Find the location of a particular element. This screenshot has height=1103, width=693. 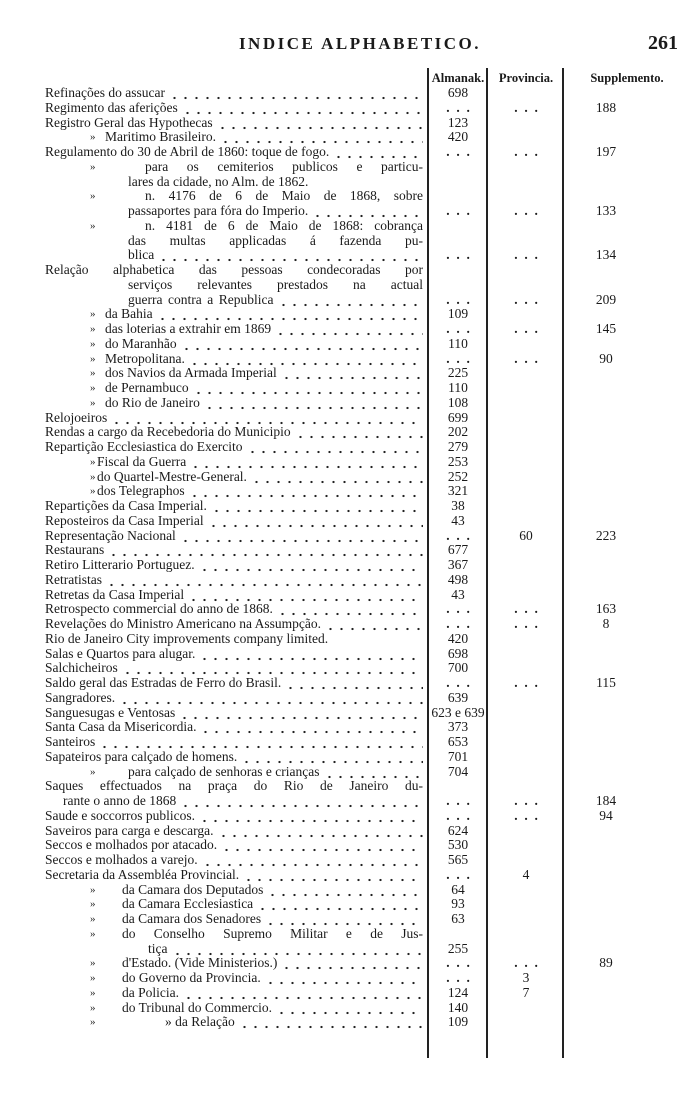

index-entry: » do Rio de Janeiro 108 is located at coordinates (346, 403).